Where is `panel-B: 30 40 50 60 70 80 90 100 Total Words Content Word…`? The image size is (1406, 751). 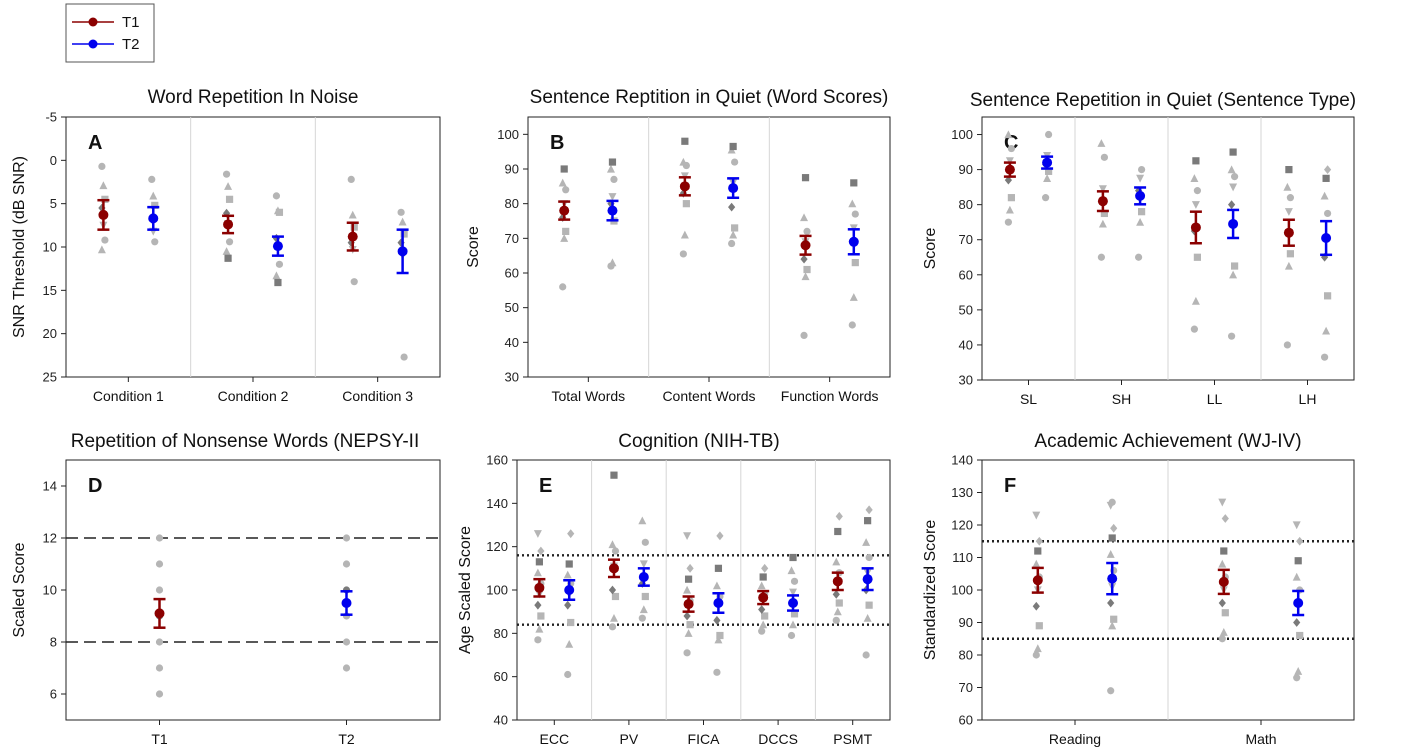
panel-B: 30 40 50 60 70 80 90 100 Total Words Content Word… is located at coordinates (678, 245).